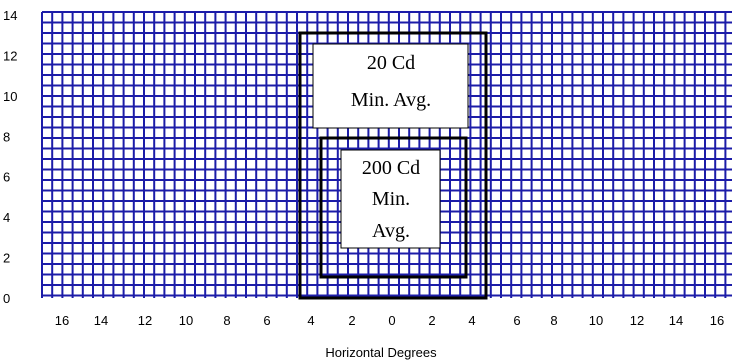  I want to click on inner-zone-label-line-1: 200 Cd, so click(391, 168).